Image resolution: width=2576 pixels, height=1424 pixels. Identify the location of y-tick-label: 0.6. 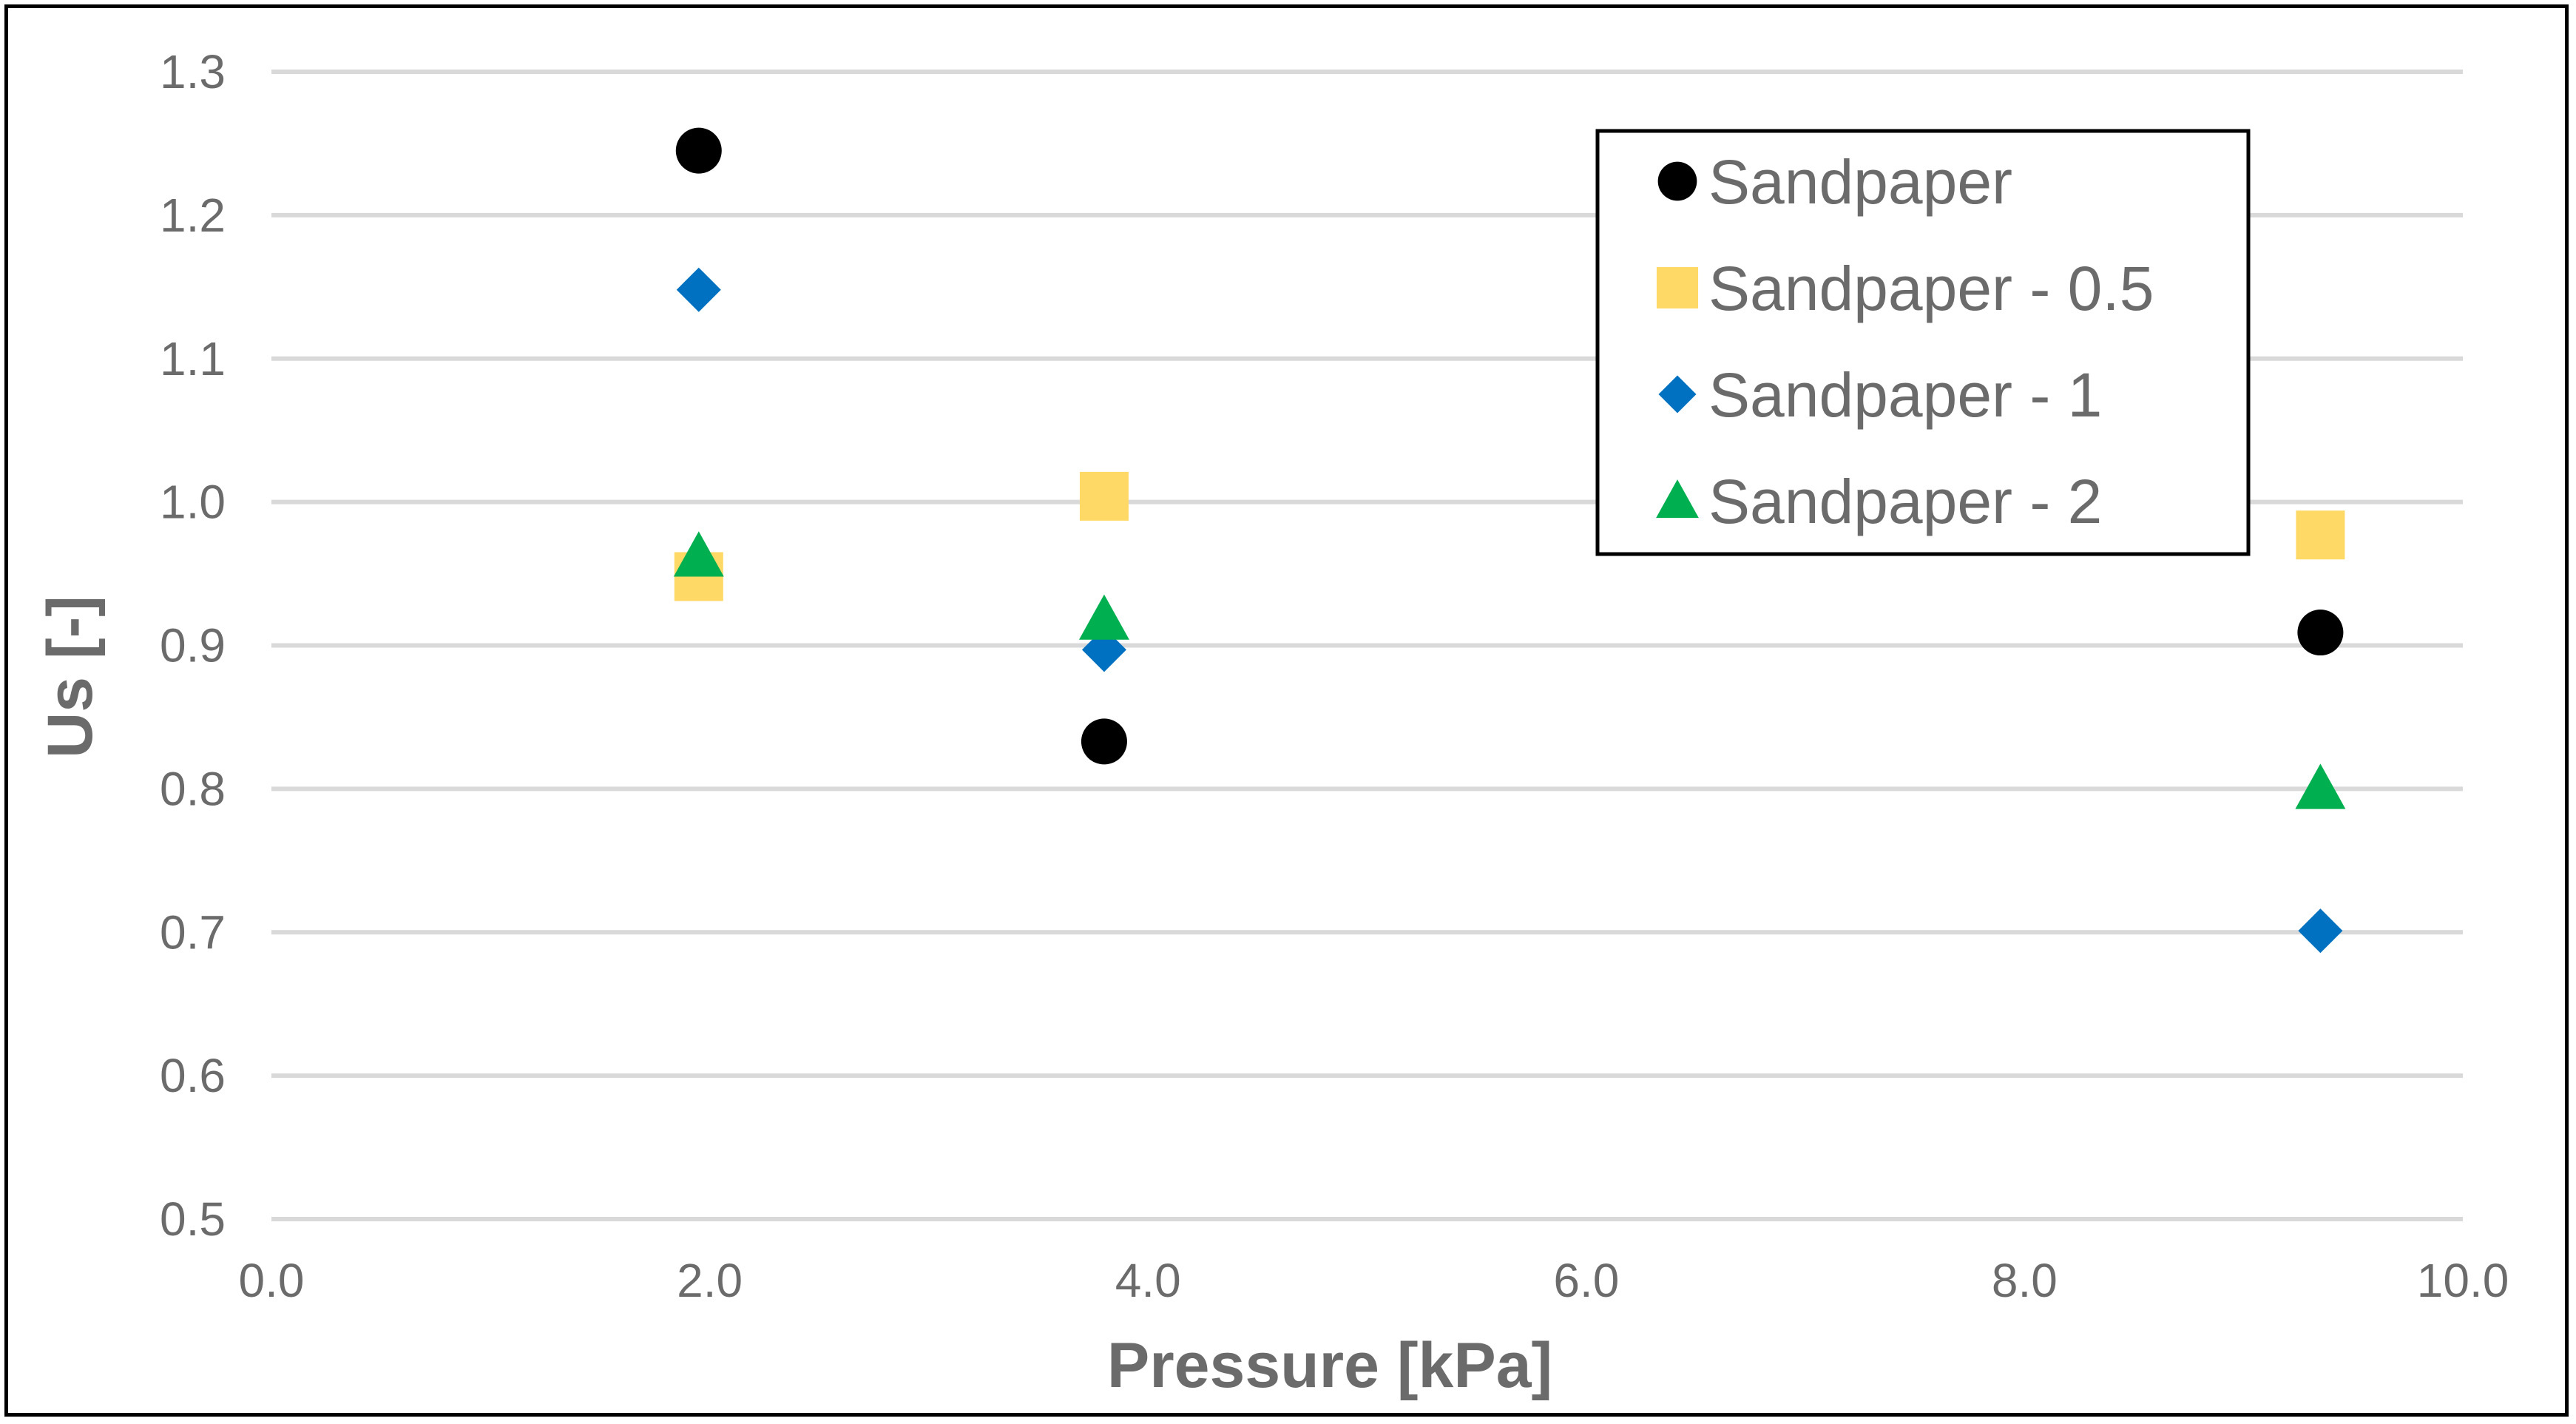
(193, 1075).